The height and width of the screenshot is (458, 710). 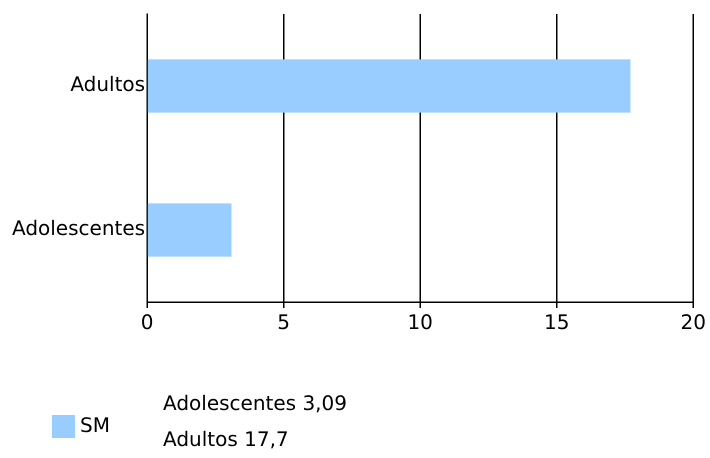 What do you see at coordinates (255, 403) in the screenshot?
I see `category-label: Adolescentes 3,09` at bounding box center [255, 403].